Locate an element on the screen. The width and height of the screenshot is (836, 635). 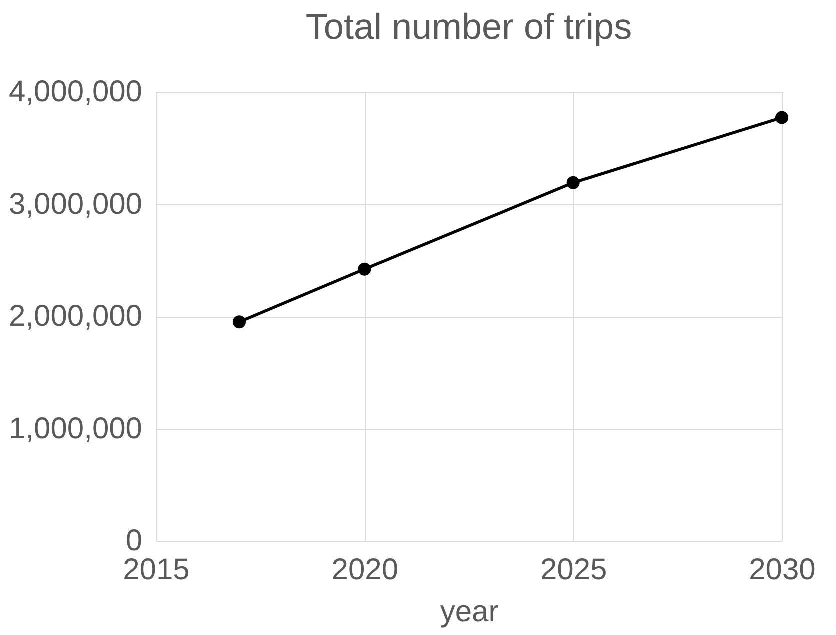
y-tick-label: 1,000,000 is located at coordinates (75, 429).